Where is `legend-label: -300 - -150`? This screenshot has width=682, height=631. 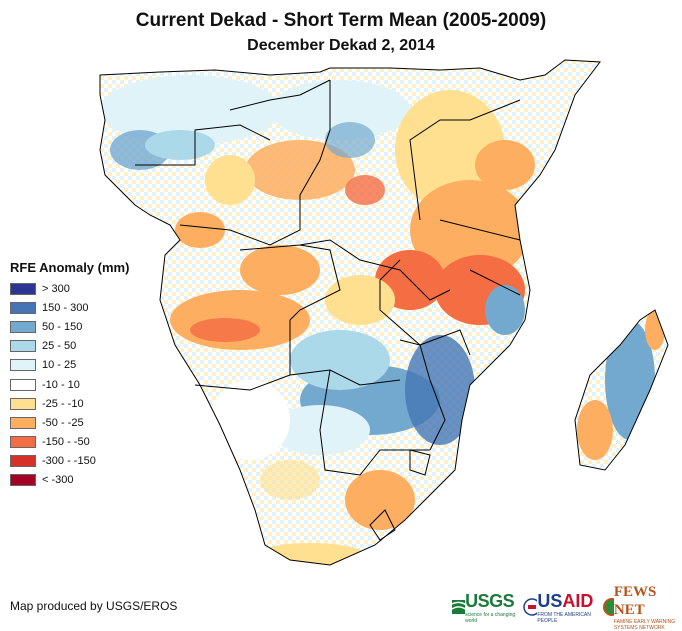
legend-label: -300 - -150 is located at coordinates (69, 461).